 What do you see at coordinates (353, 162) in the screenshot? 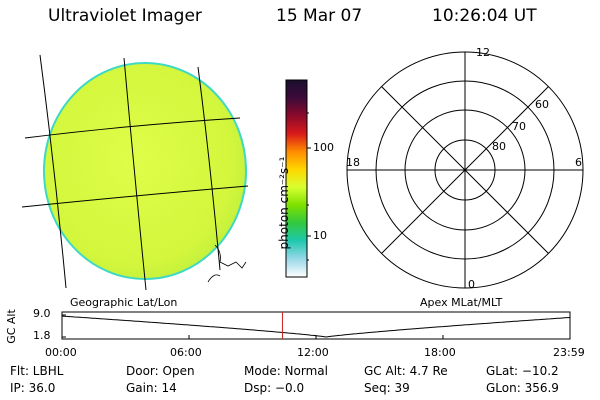
I see `mlt-label-18: 18` at bounding box center [353, 162].